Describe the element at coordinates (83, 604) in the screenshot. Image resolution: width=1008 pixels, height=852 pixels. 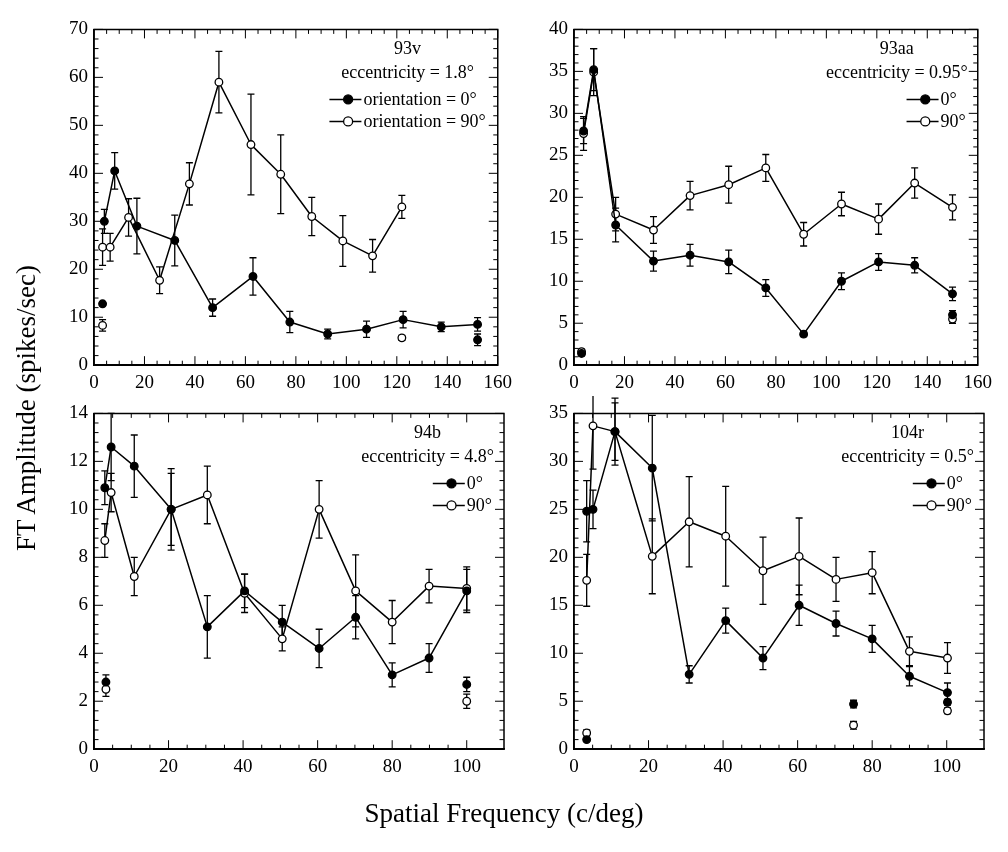
I see `y-tick-label: 6` at that location.